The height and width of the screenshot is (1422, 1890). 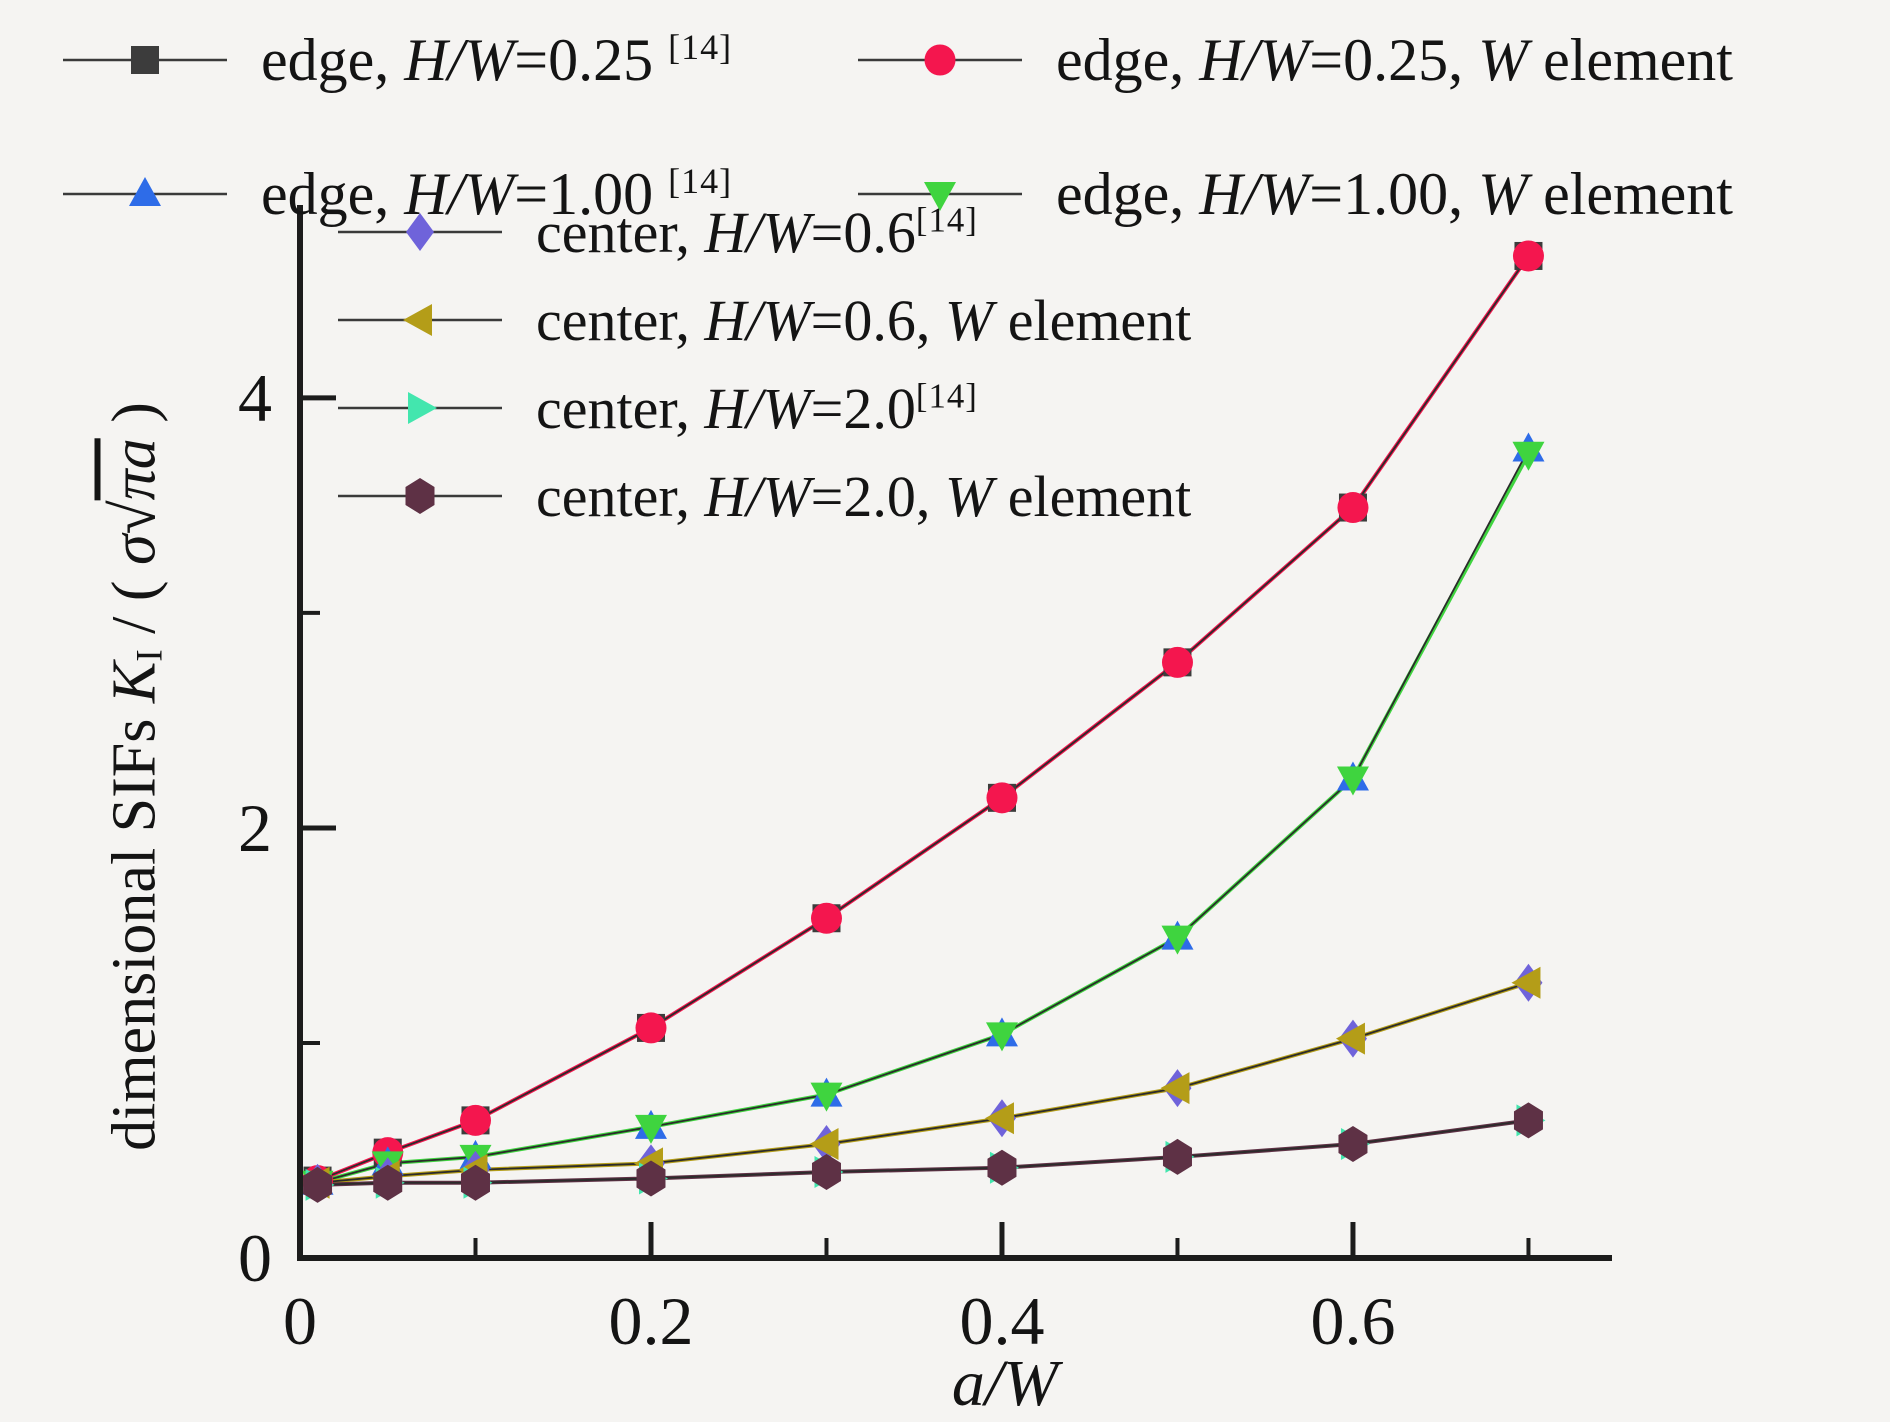 I want to click on green-triangle-down-marker-icon, so click(x=940, y=194).